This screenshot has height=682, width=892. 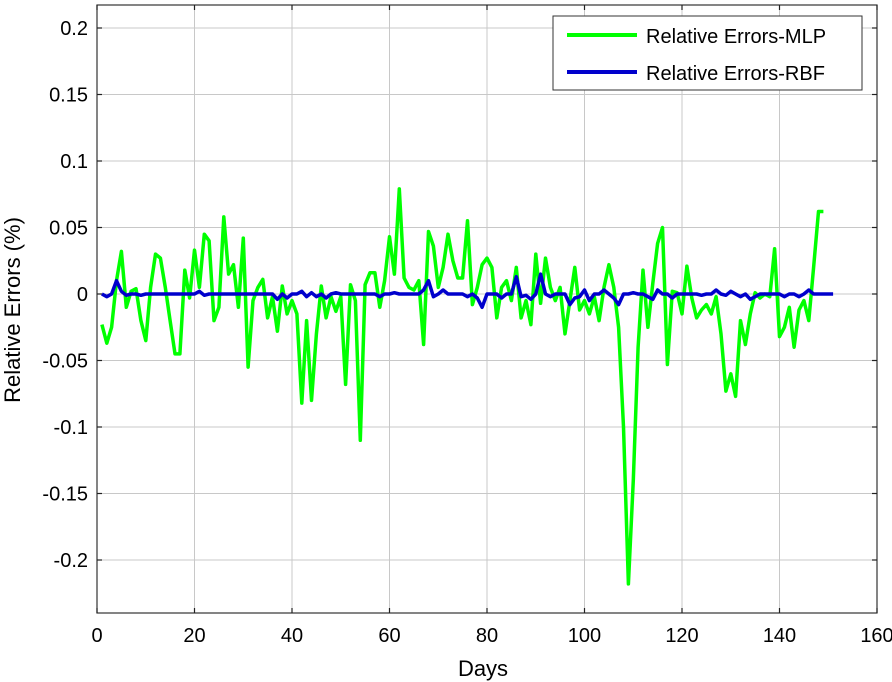 What do you see at coordinates (65, 362) in the screenshot?
I see `y-tick-label: -0.05` at bounding box center [65, 362].